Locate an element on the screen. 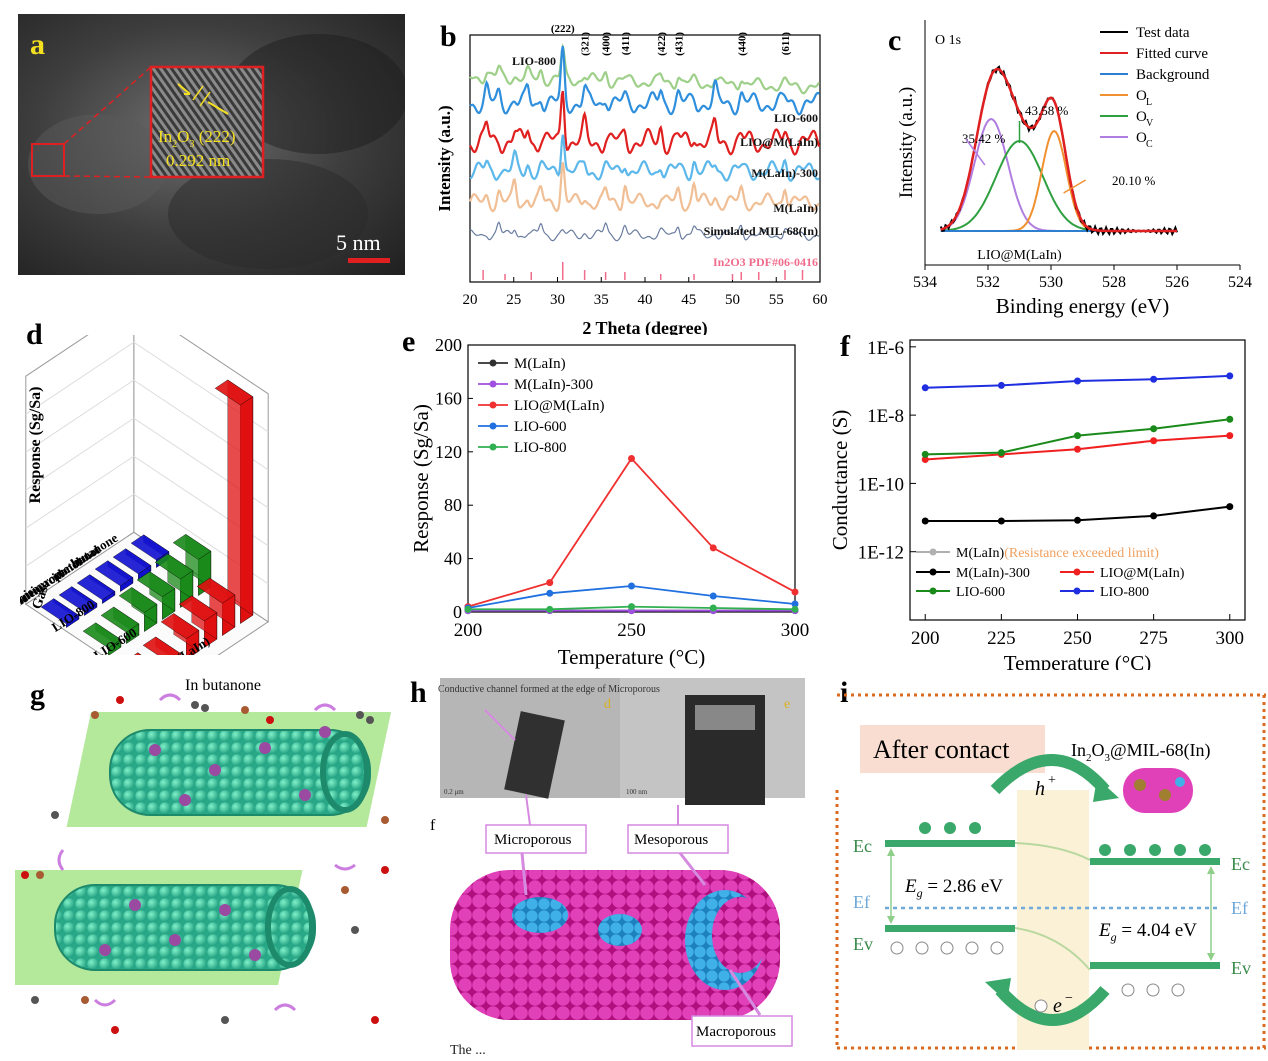  c-percent: 35.42 % is located at coordinates (984, 138).